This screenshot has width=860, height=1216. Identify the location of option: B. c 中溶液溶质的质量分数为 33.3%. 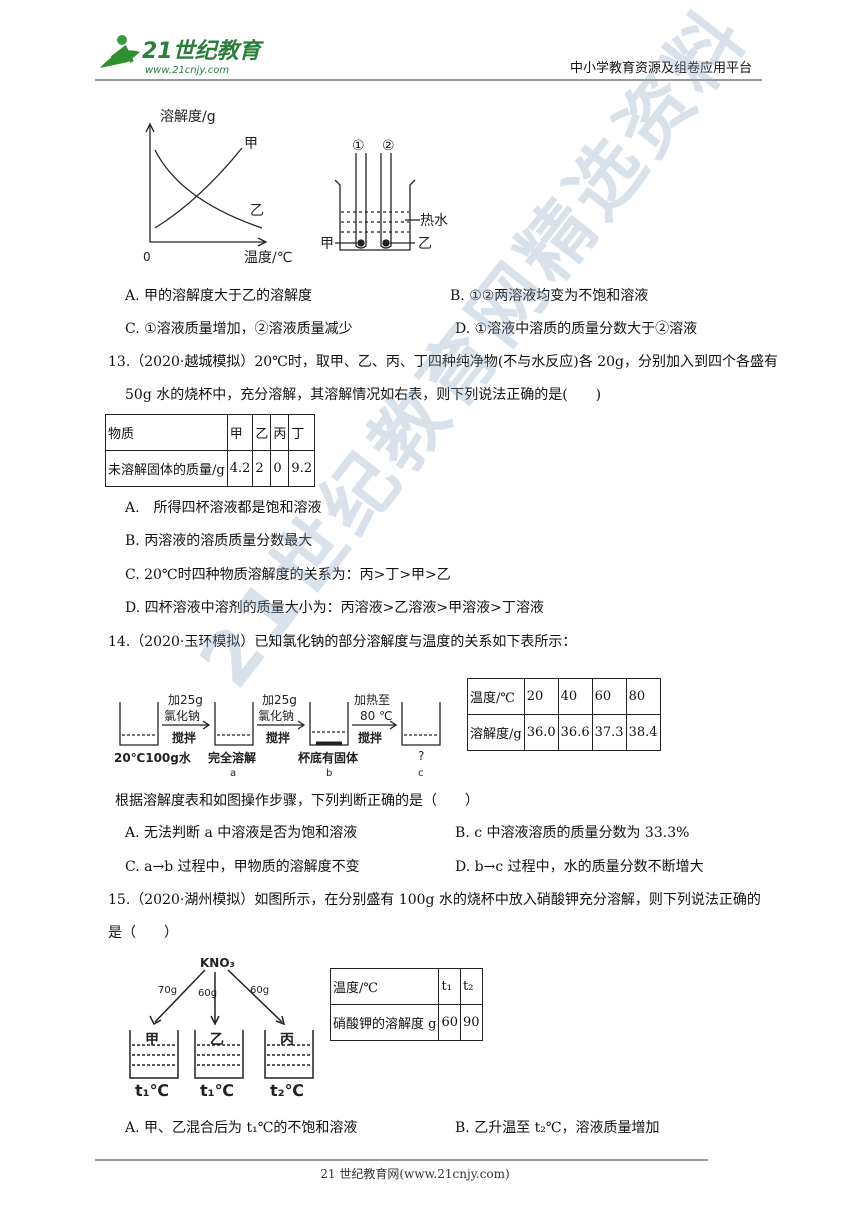
(572, 833).